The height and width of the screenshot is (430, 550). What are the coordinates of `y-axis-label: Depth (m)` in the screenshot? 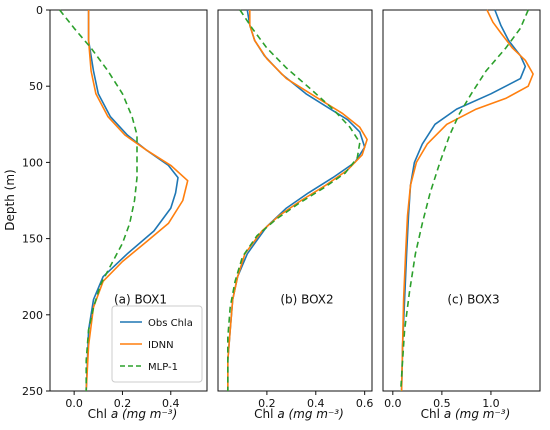 It's located at (10, 199).